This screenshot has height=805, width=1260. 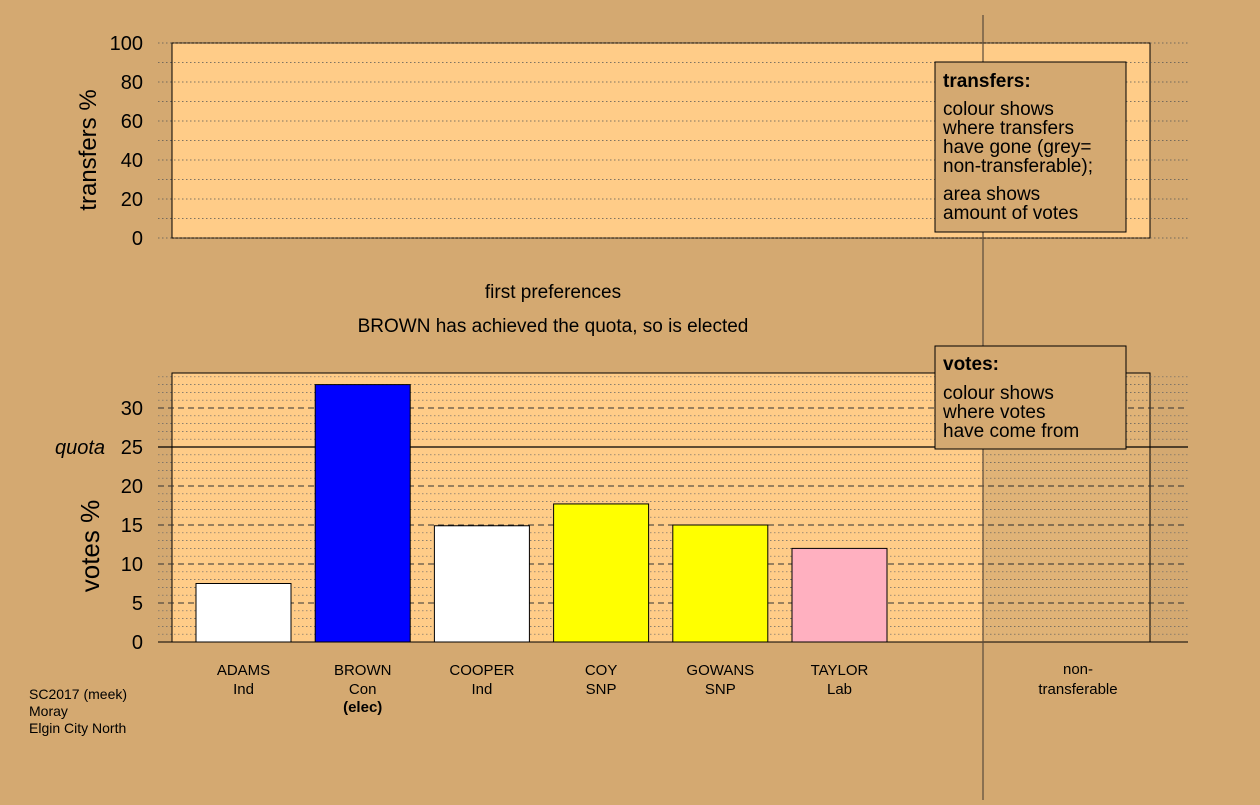 I want to click on y-tick-label: 60, so click(x=132, y=122).